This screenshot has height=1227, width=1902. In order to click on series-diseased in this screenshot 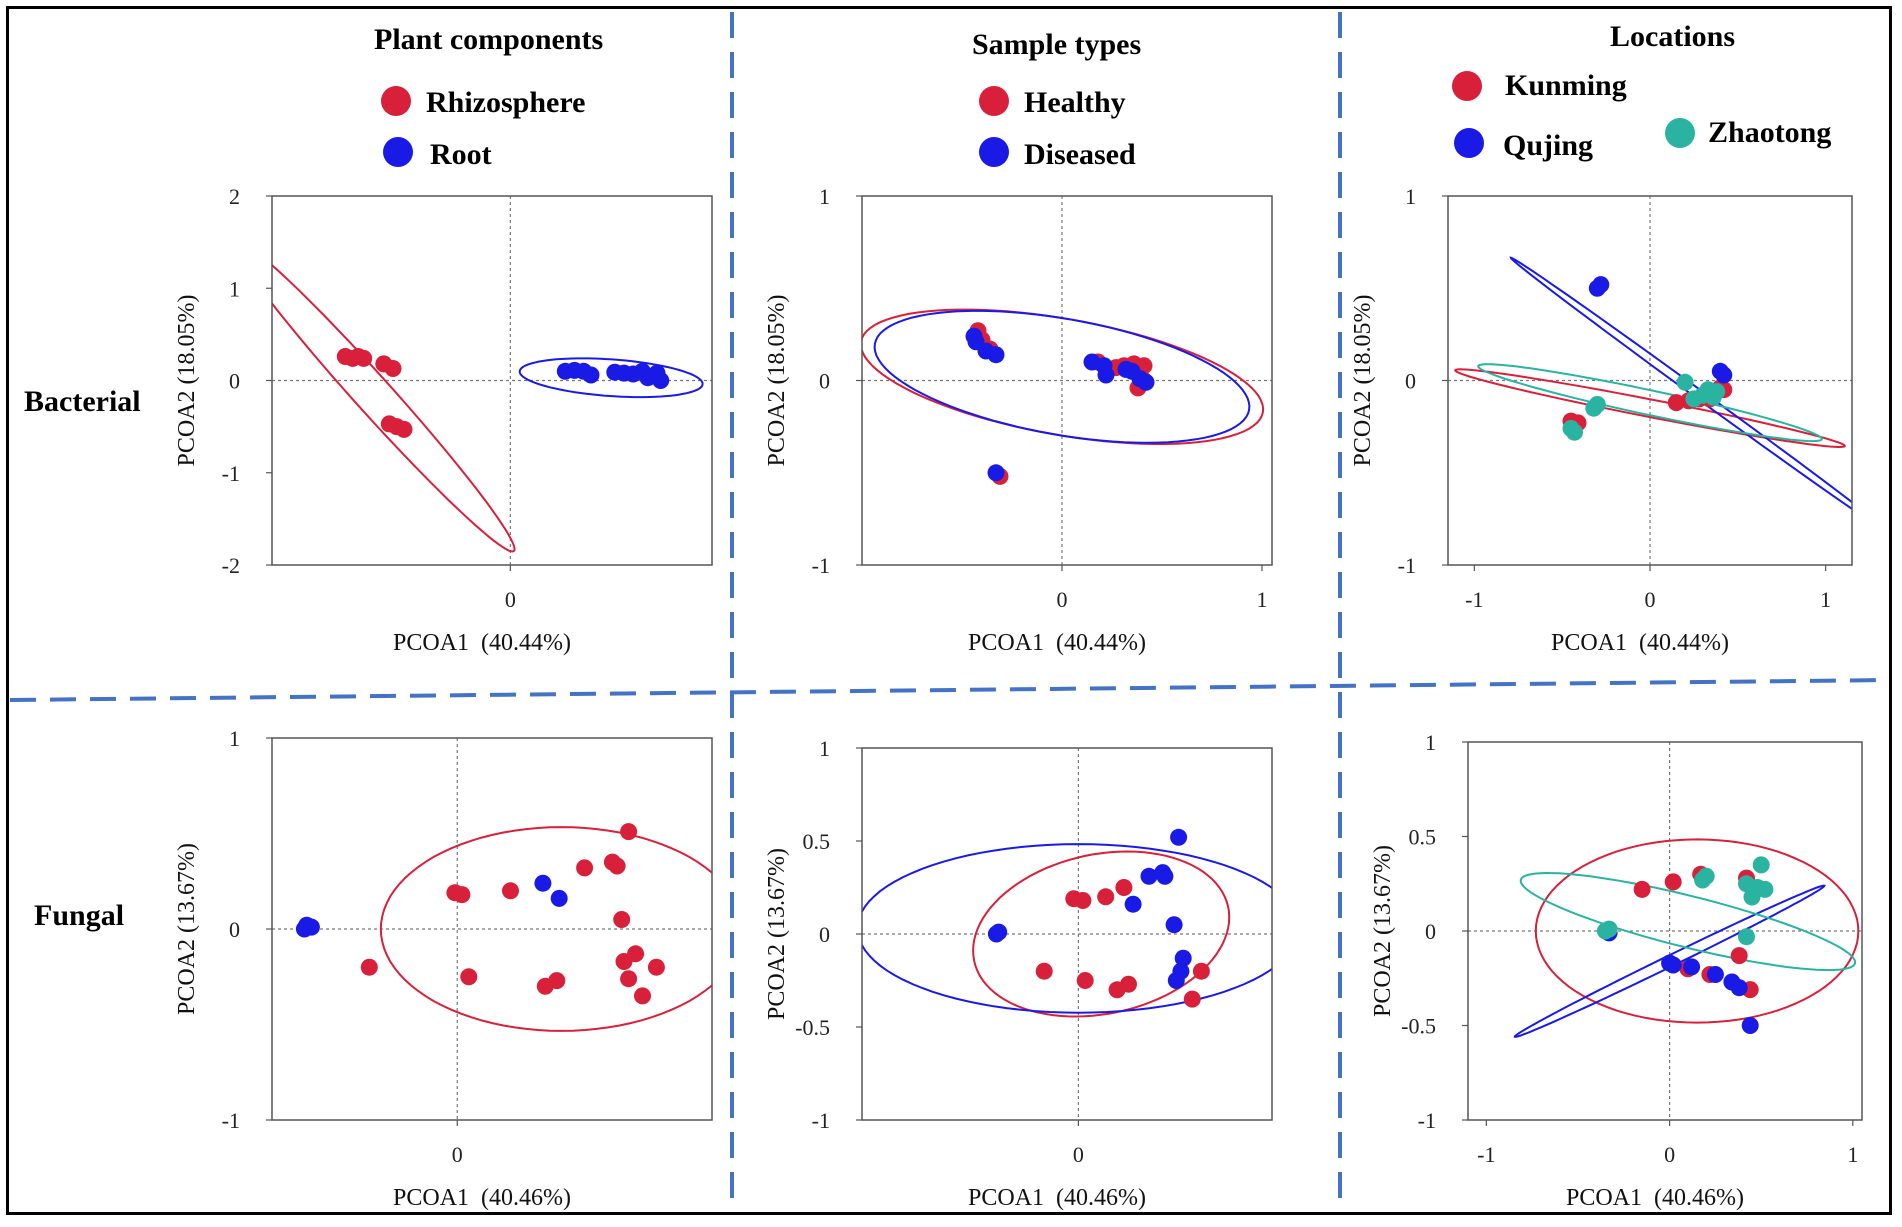, I will do `click(1060, 404)`.